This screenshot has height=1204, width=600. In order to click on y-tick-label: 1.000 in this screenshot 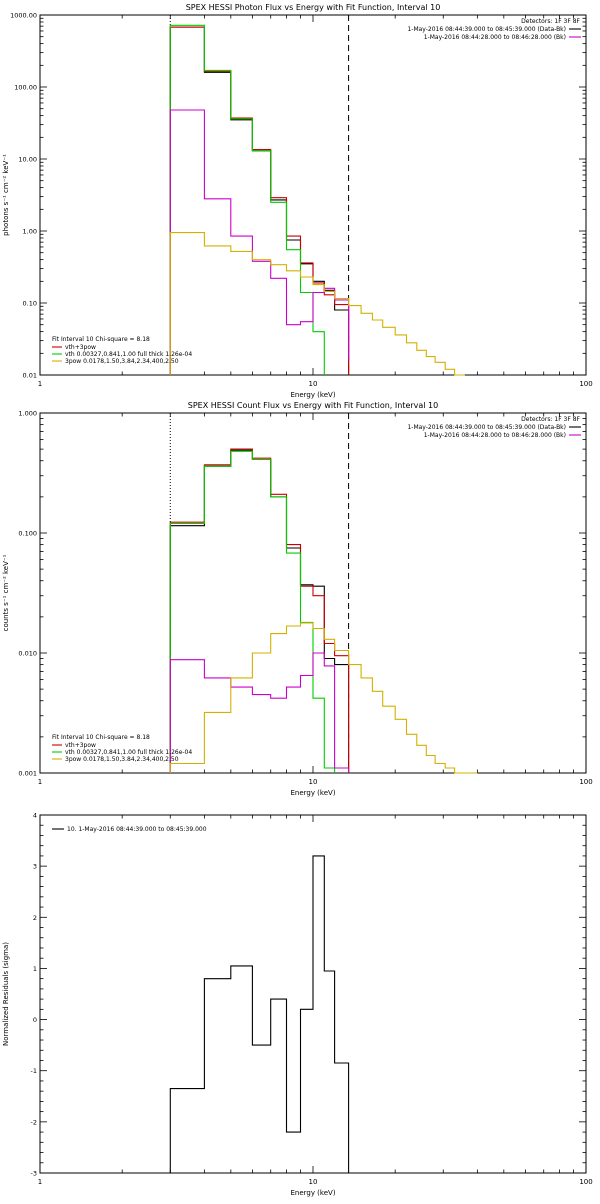, I will do `click(27, 414)`.